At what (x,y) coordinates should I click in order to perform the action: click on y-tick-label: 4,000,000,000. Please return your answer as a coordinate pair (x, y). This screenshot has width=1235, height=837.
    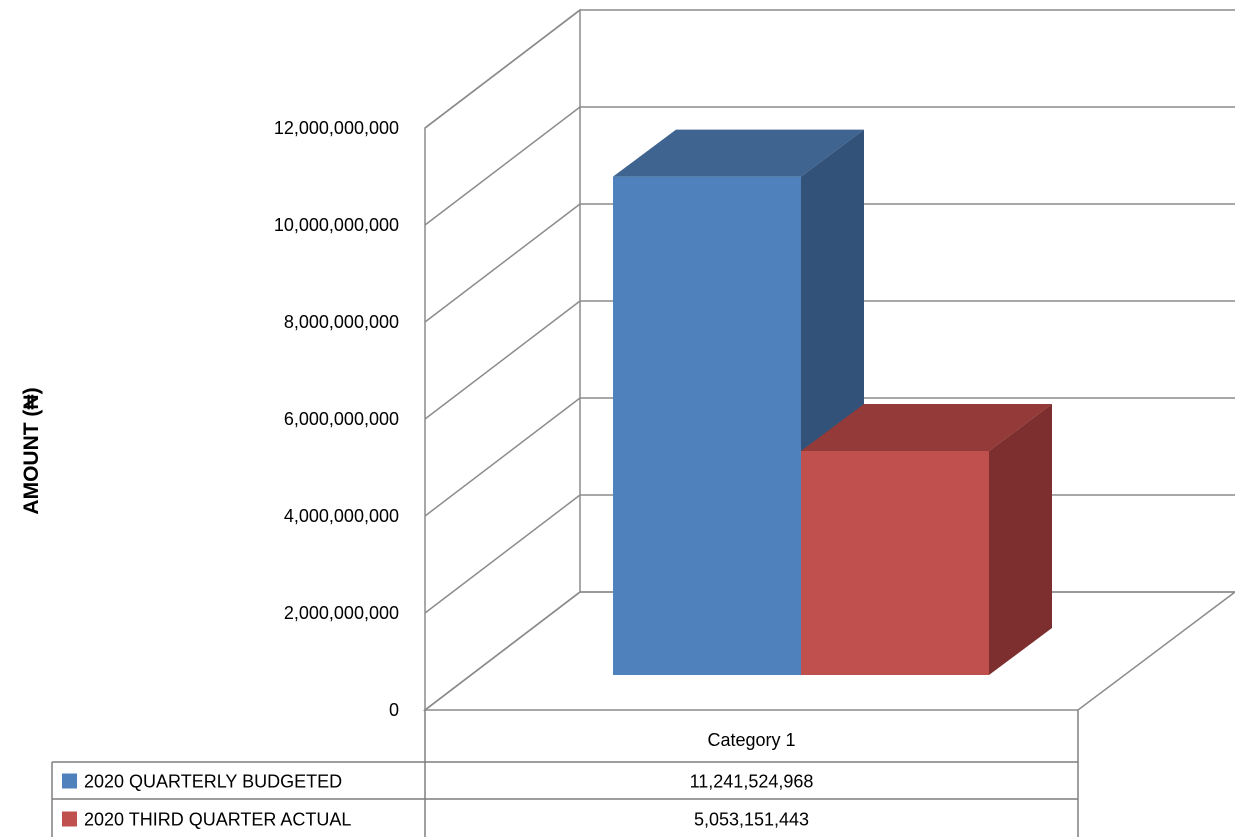
    Looking at the image, I should click on (341, 516).